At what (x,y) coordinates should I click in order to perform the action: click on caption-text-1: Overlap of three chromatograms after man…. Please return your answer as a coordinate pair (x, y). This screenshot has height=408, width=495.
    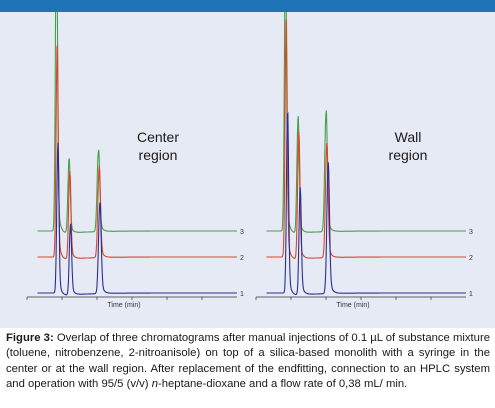
    Looking at the image, I should click on (248, 361).